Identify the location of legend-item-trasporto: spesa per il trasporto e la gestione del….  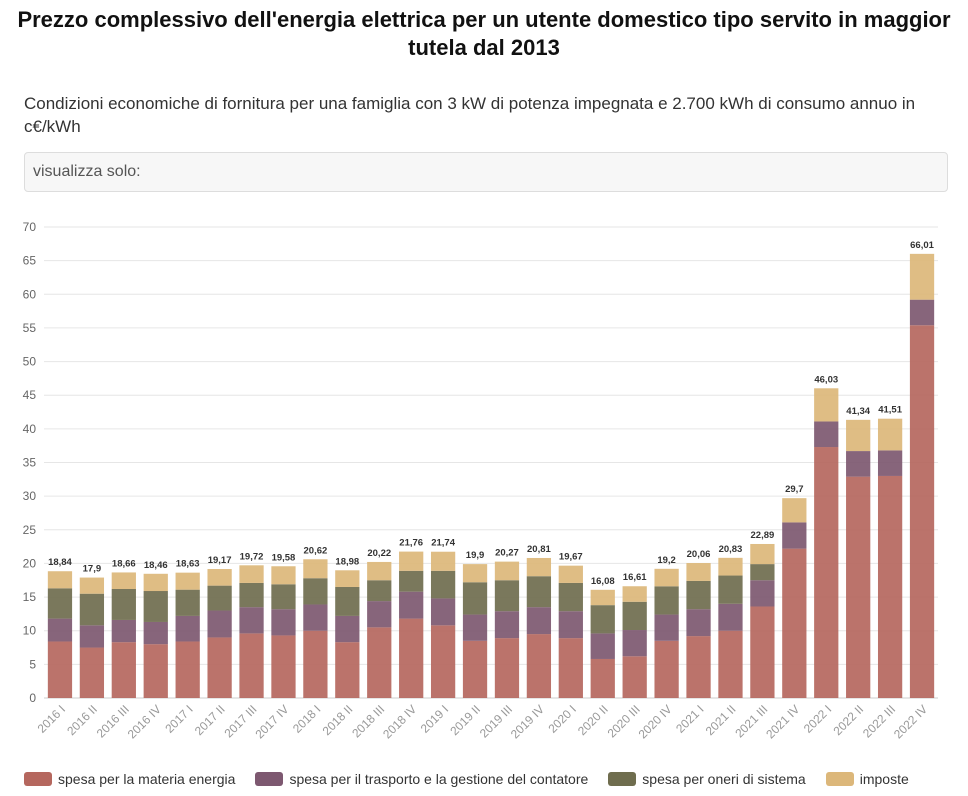
(421, 779).